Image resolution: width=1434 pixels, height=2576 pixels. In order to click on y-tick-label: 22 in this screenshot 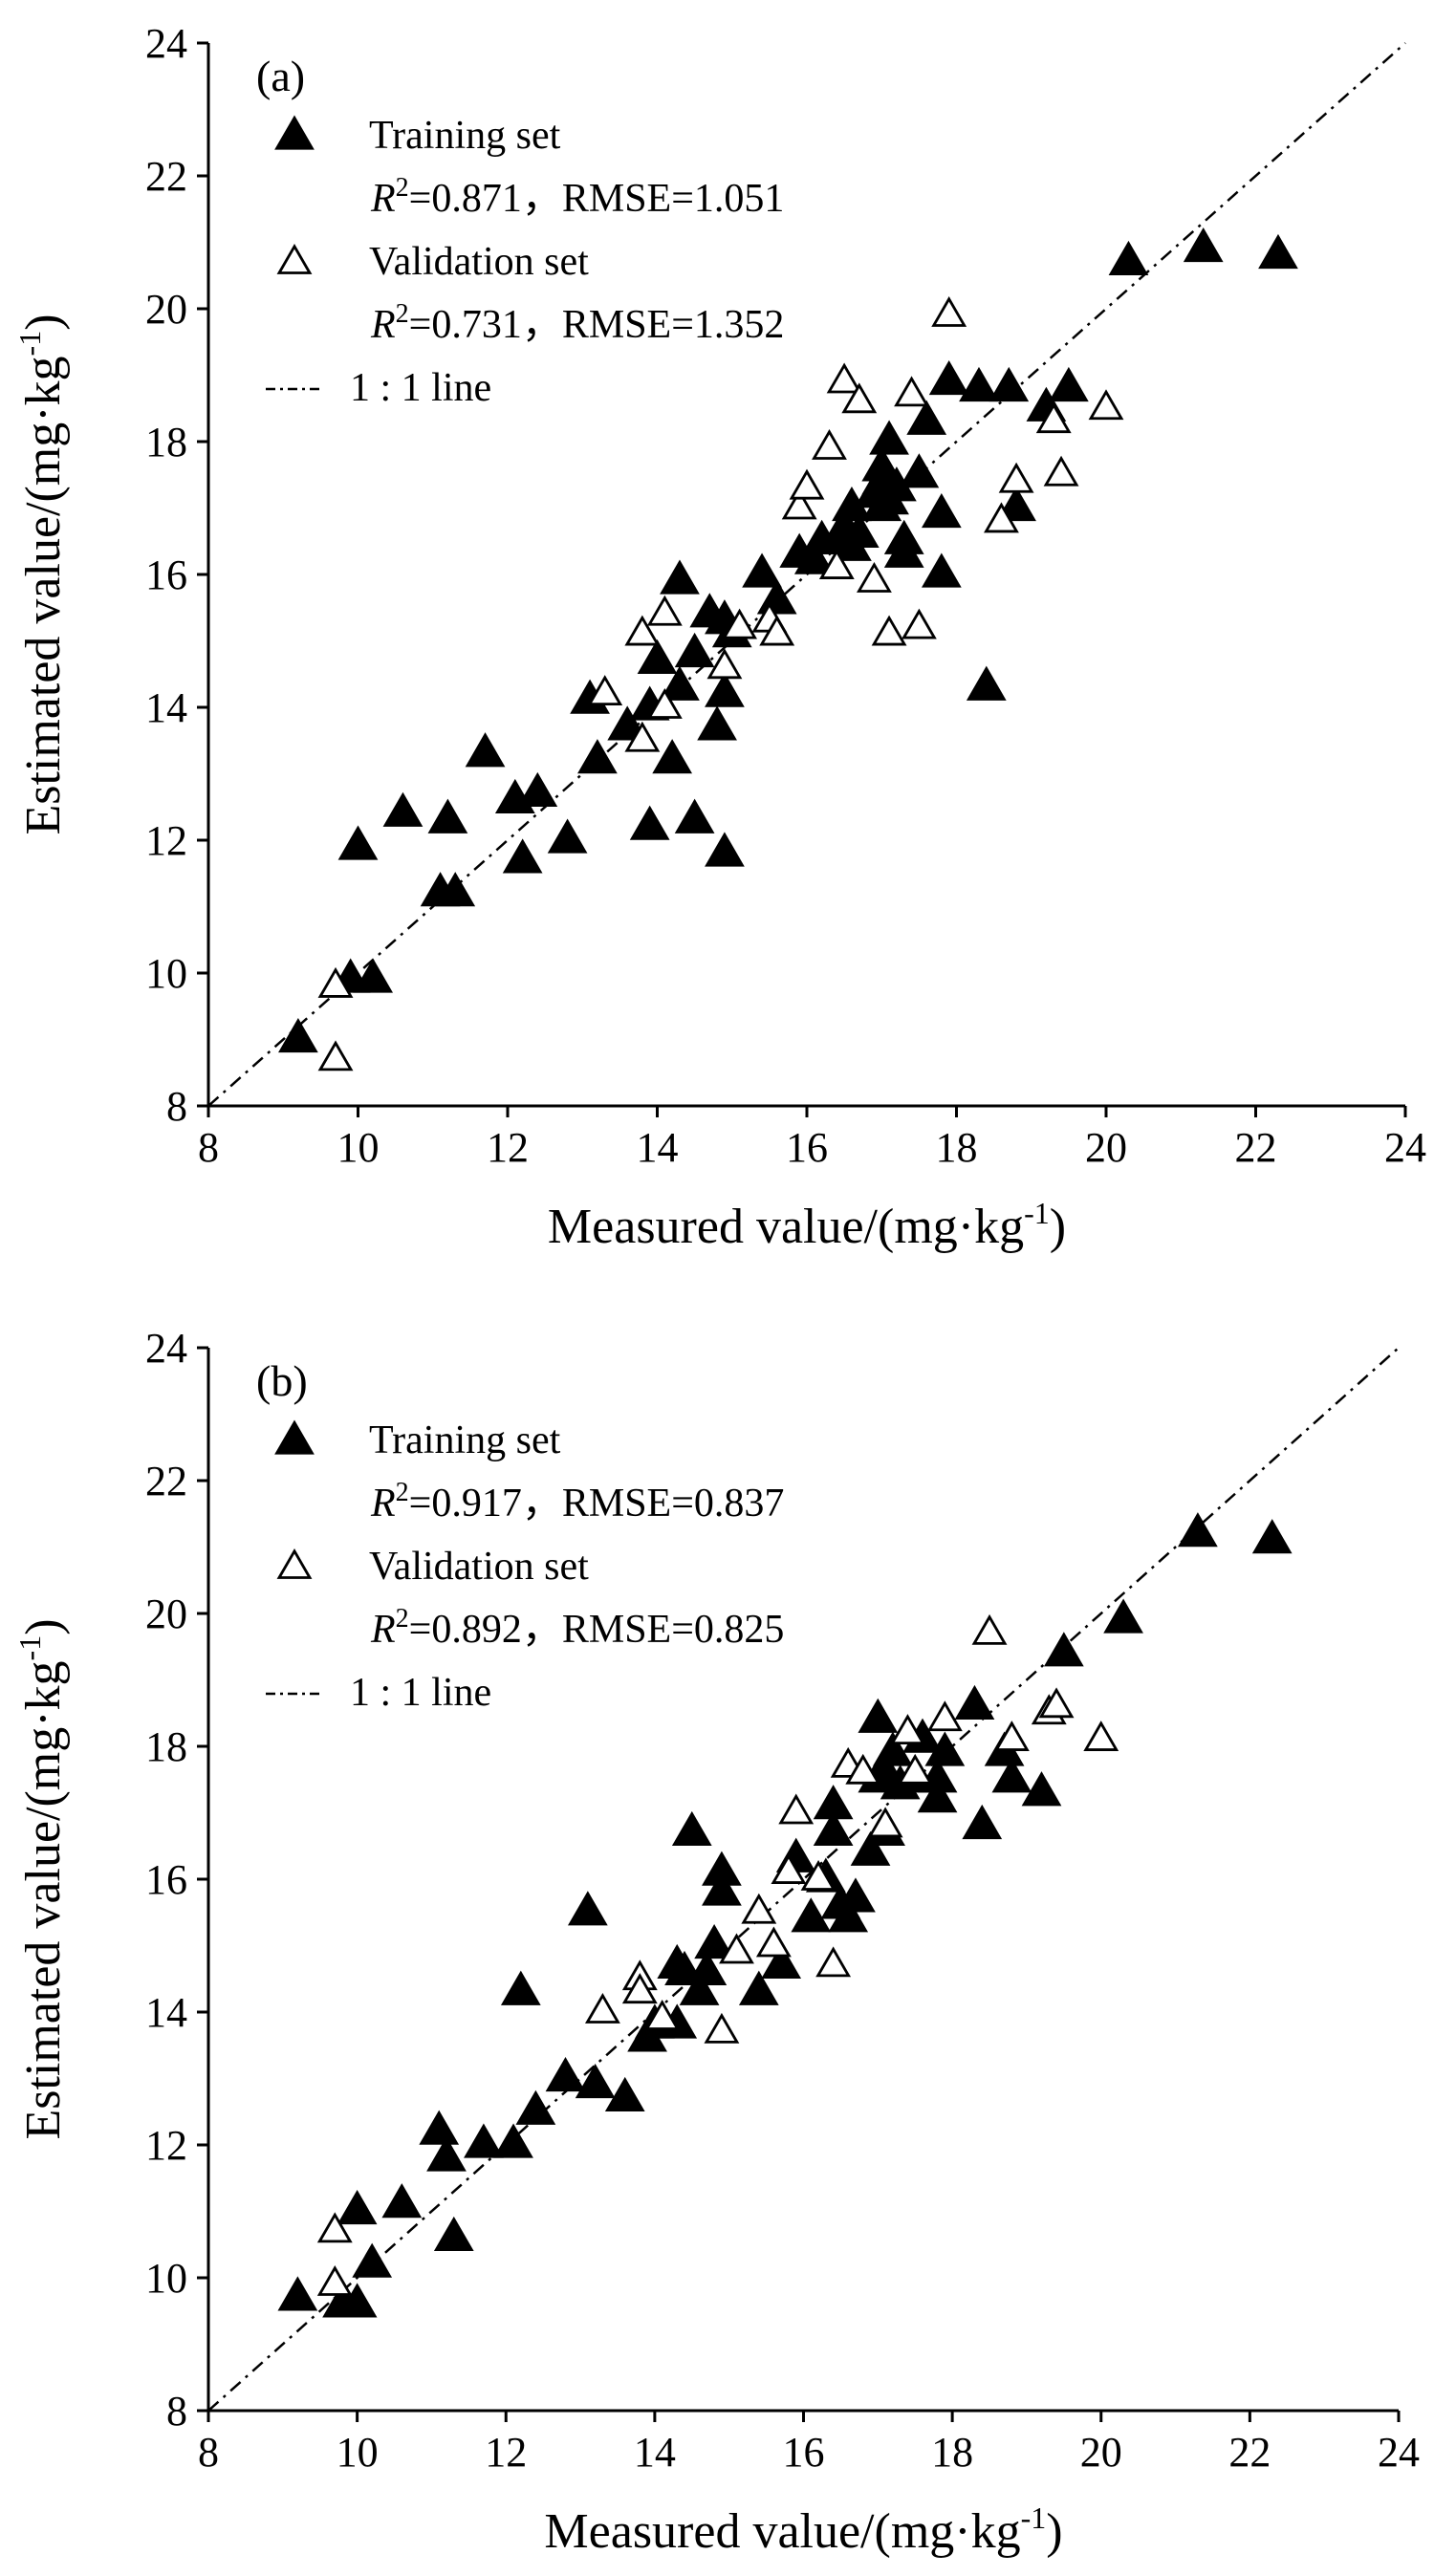, I will do `click(166, 176)`.